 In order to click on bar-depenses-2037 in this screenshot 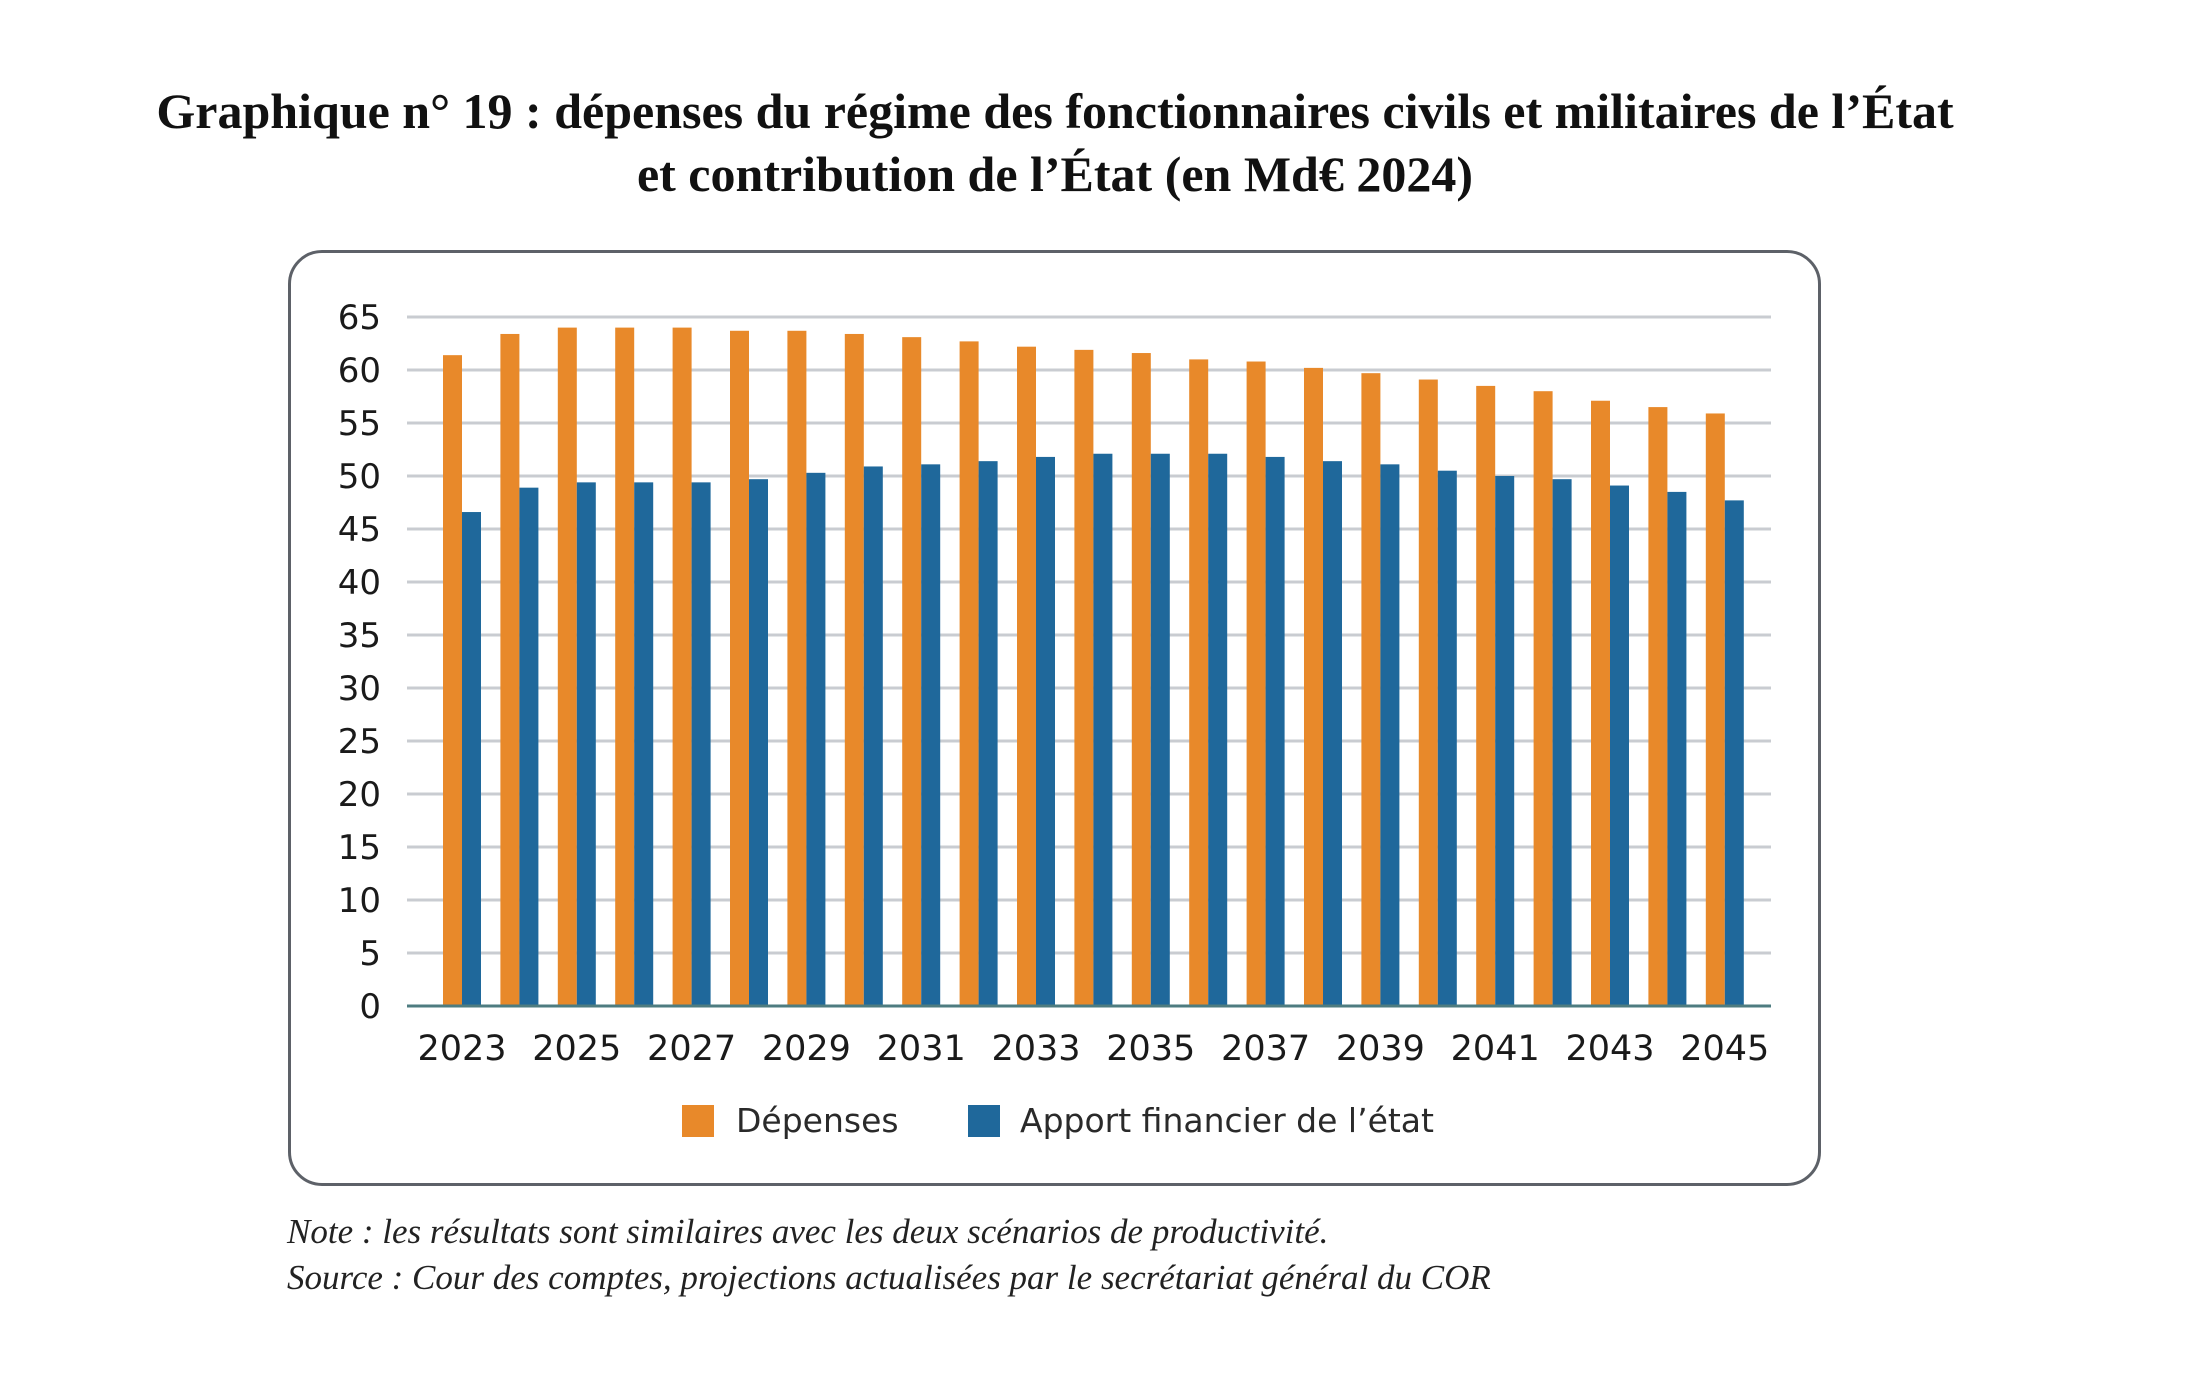, I will do `click(1256, 683)`.